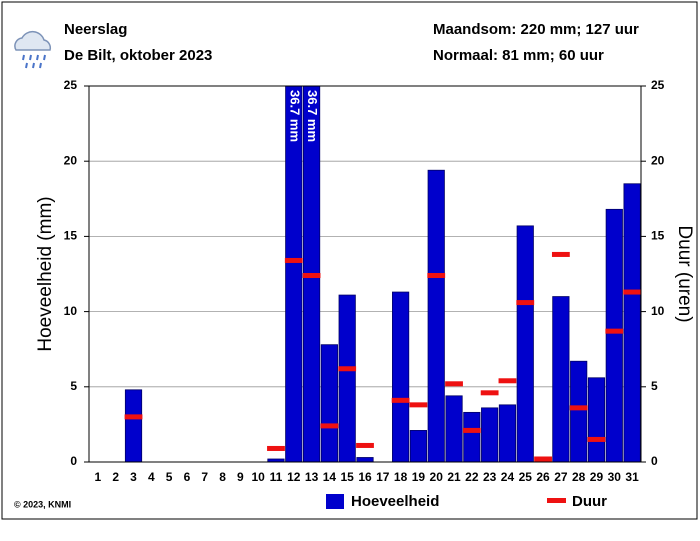 The image size is (700, 541). I want to click on y2-tick-label: 15, so click(658, 236).